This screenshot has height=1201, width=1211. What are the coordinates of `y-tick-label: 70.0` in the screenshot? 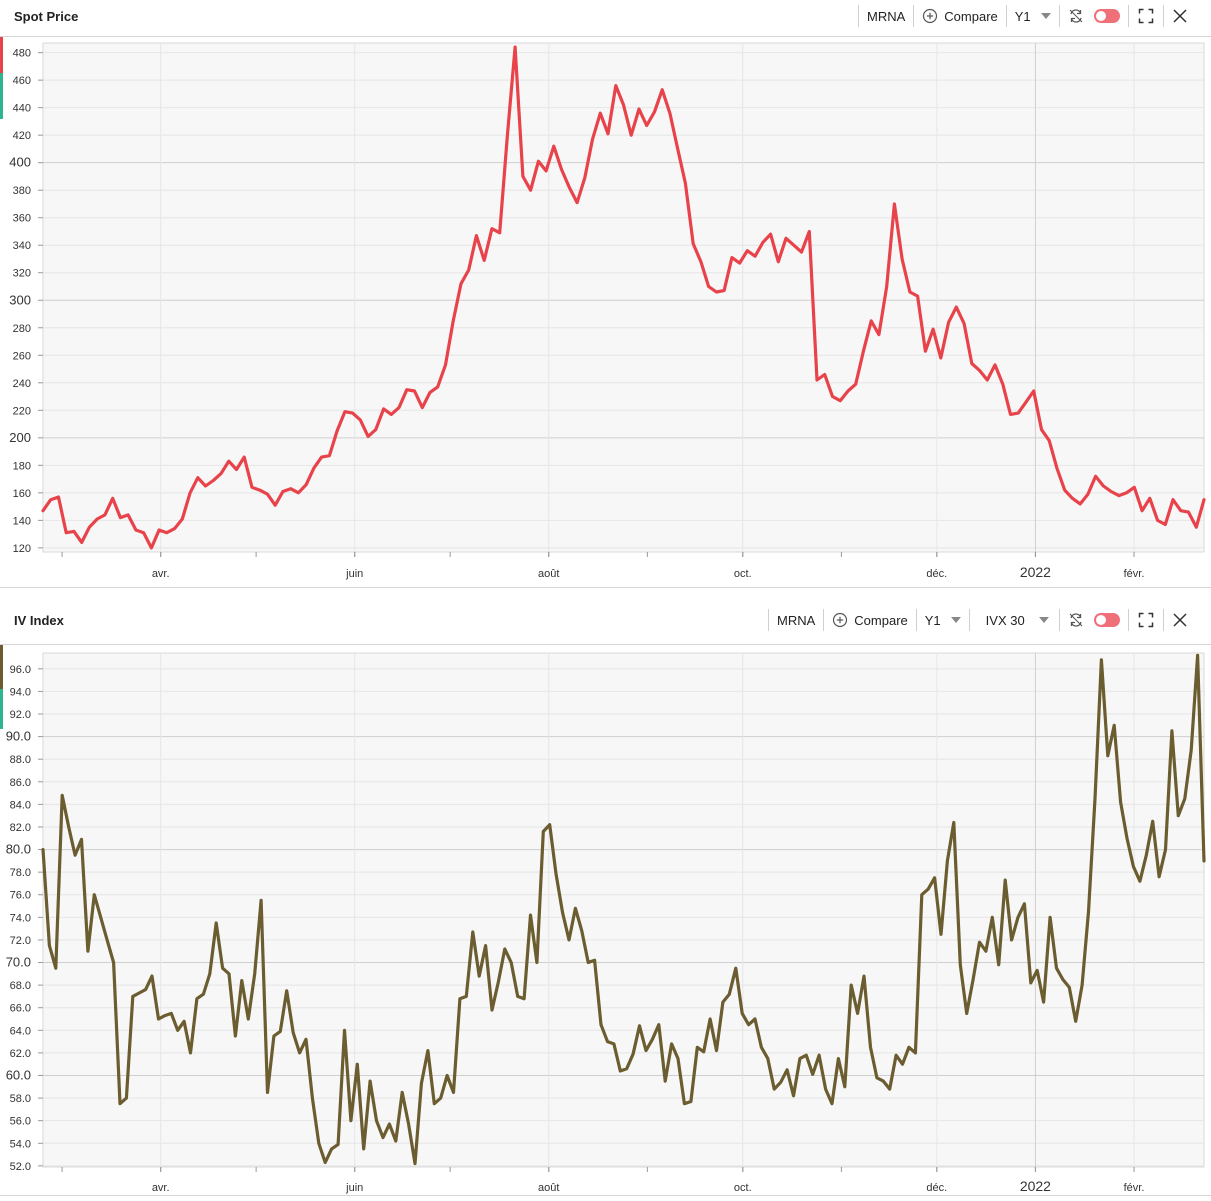 It's located at (18, 962).